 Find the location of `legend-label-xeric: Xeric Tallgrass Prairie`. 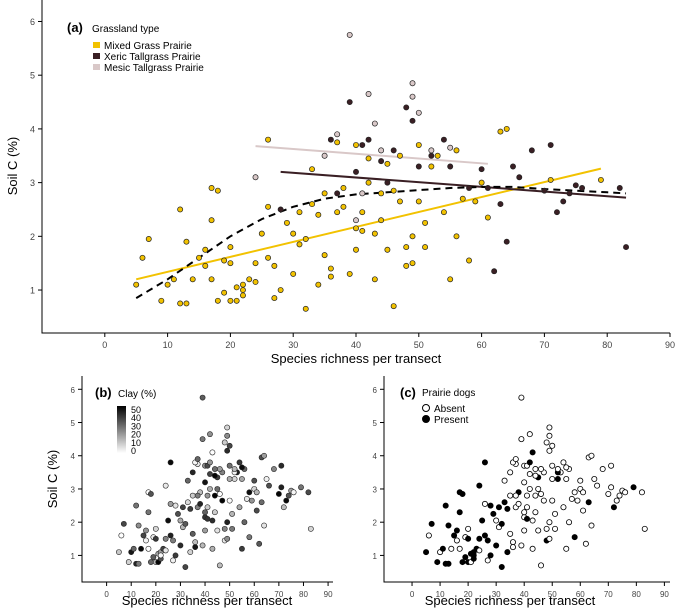

legend-label-xeric: Xeric Tallgrass Prairie is located at coordinates (152, 57).